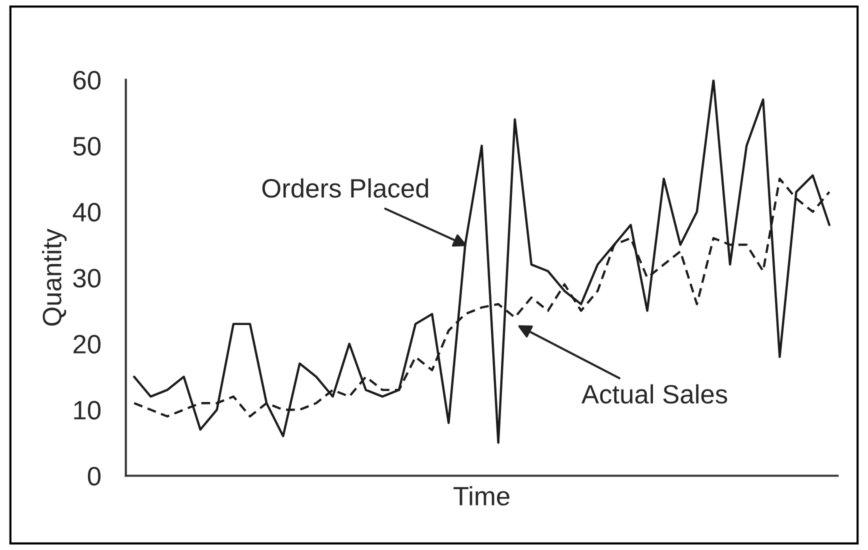 The height and width of the screenshot is (550, 868). I want to click on y-tick-label: 0, so click(94, 476).